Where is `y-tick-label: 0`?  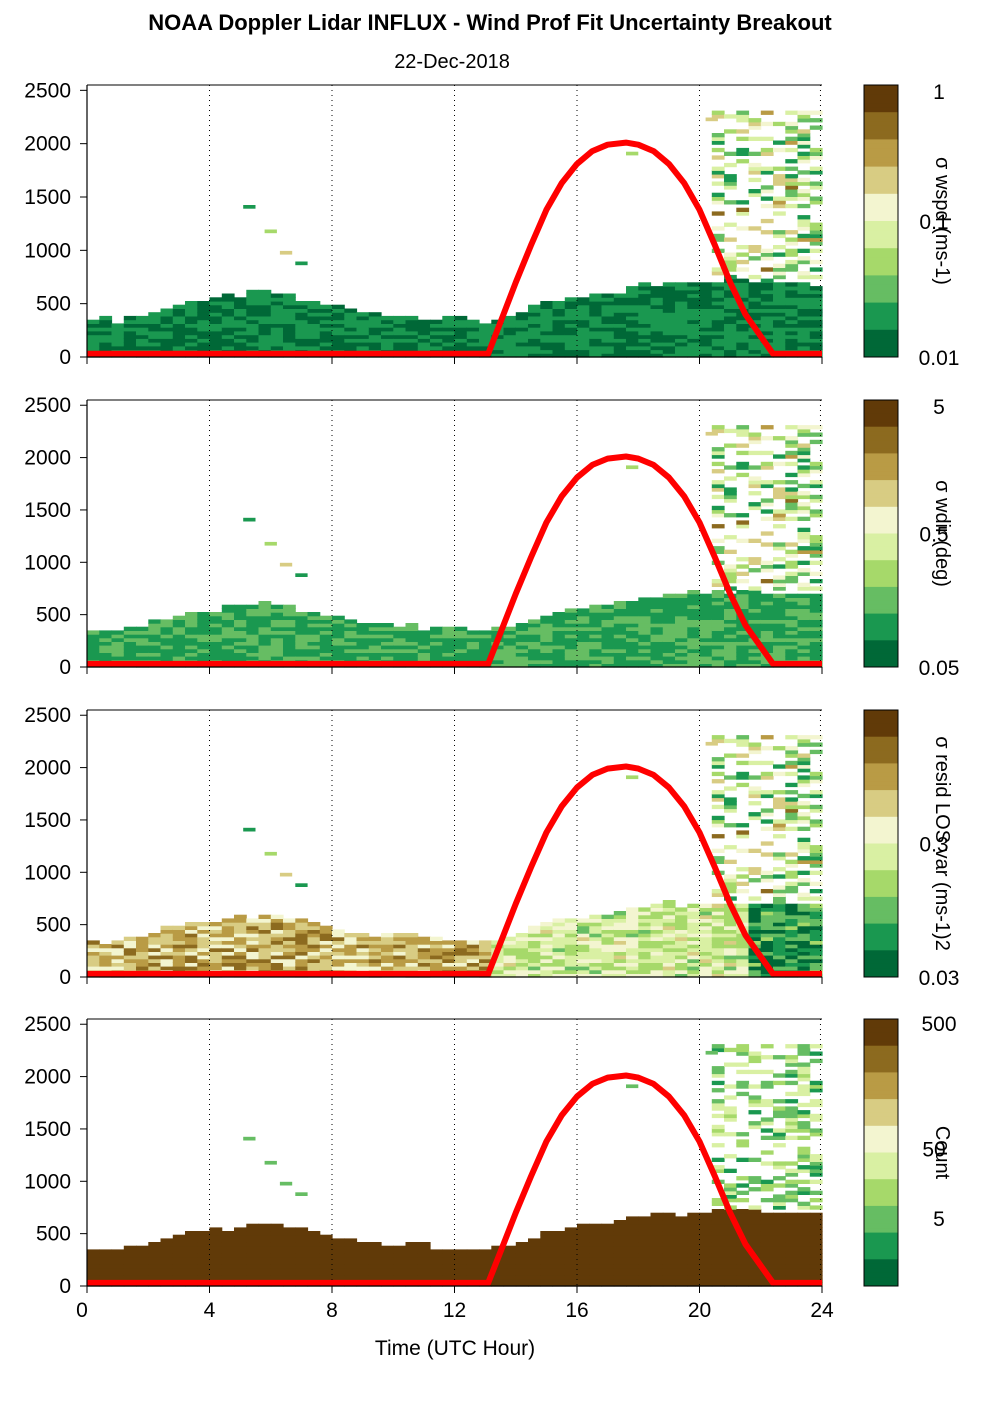
y-tick-label: 0 is located at coordinates (65, 1286).